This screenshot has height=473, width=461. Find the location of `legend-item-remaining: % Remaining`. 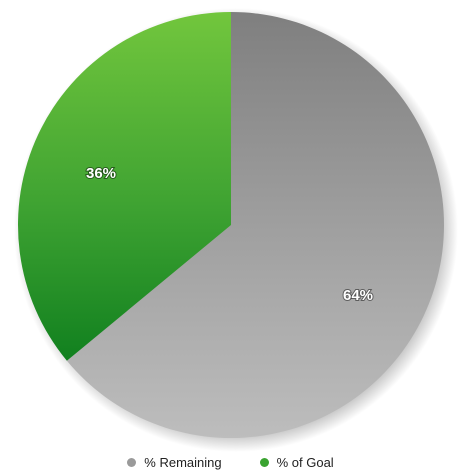

legend-item-remaining: % Remaining is located at coordinates (174, 462).